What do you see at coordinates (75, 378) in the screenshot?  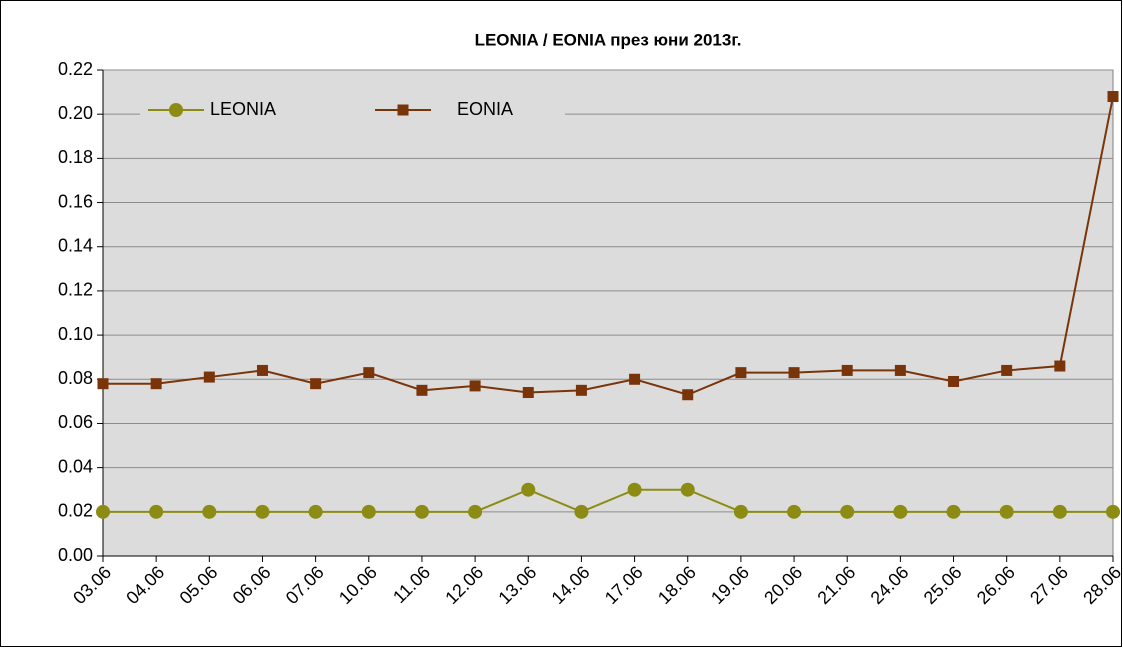 I see `y-tick-label: 0.08` at bounding box center [75, 378].